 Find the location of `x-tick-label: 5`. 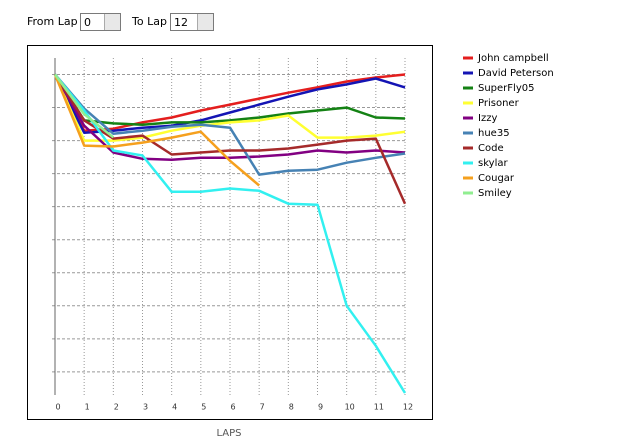

x-tick-label: 5 is located at coordinates (203, 407).